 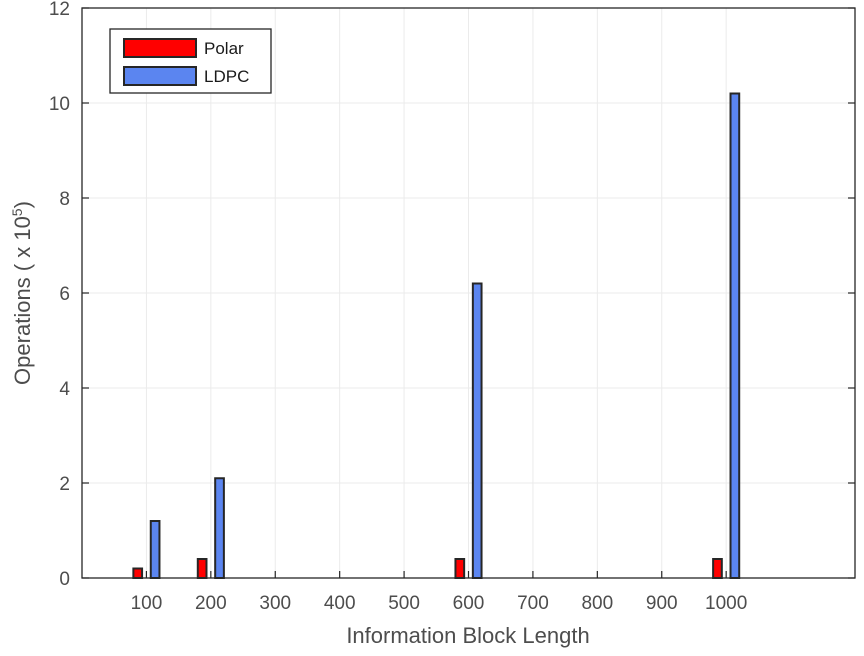 What do you see at coordinates (64, 579) in the screenshot?
I see `y-tick-label: 0` at bounding box center [64, 579].